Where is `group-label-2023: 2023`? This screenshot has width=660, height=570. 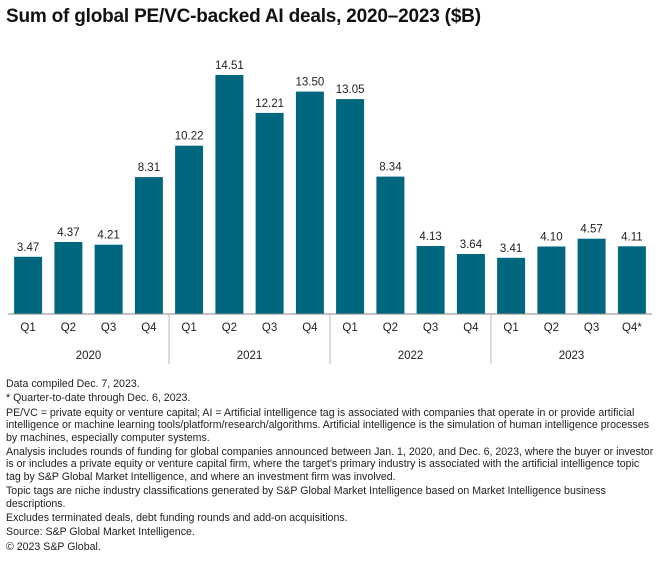 group-label-2023: 2023 is located at coordinates (572, 356).